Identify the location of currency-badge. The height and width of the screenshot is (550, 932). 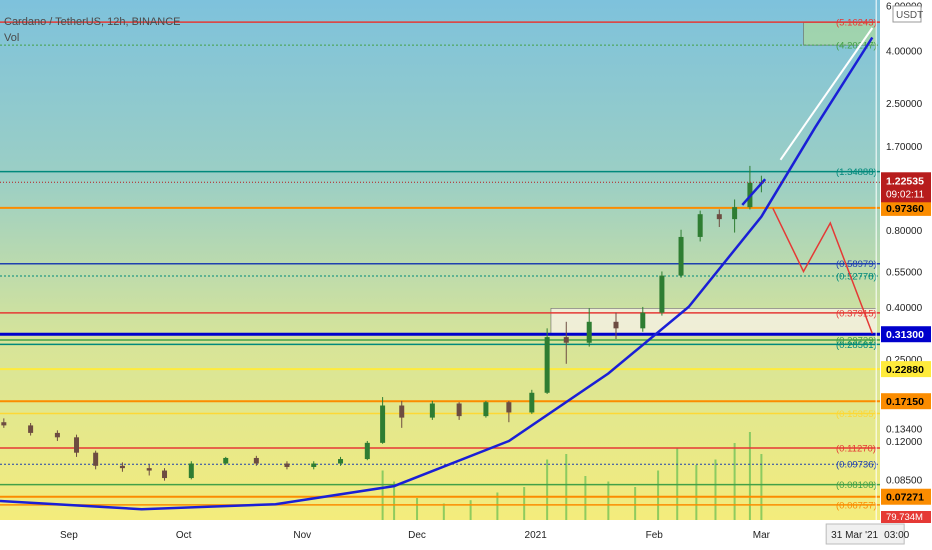
(907, 14).